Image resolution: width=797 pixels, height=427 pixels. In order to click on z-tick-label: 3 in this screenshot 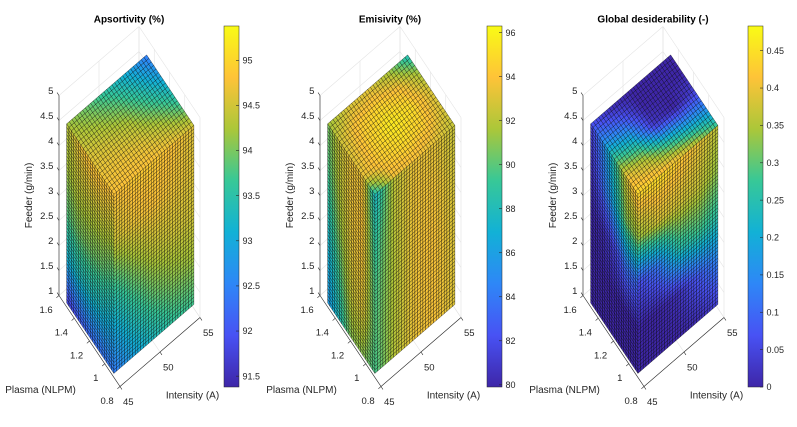, I will do `click(50, 191)`.